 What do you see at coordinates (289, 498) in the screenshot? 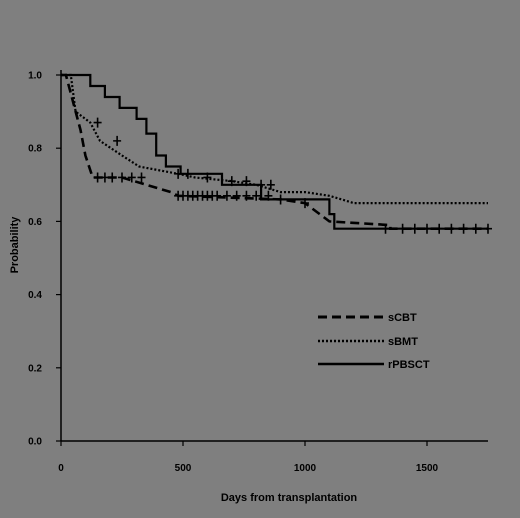
I see `x-axis-title: Days from transplantation` at bounding box center [289, 498].